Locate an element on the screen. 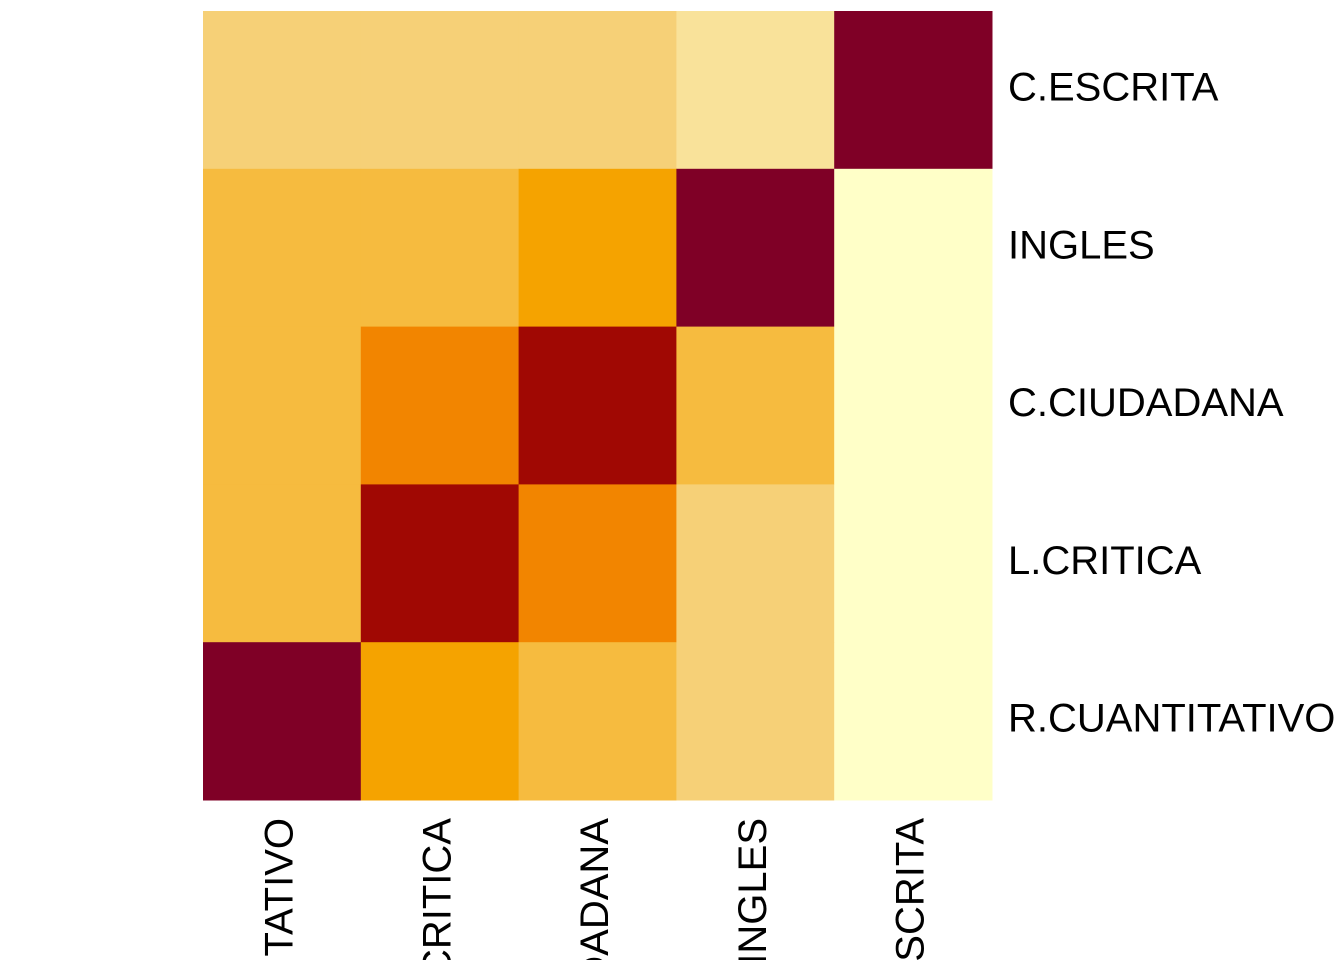 This screenshot has width=1344, height=960. column-label: L.CRITICA is located at coordinates (437, 889).